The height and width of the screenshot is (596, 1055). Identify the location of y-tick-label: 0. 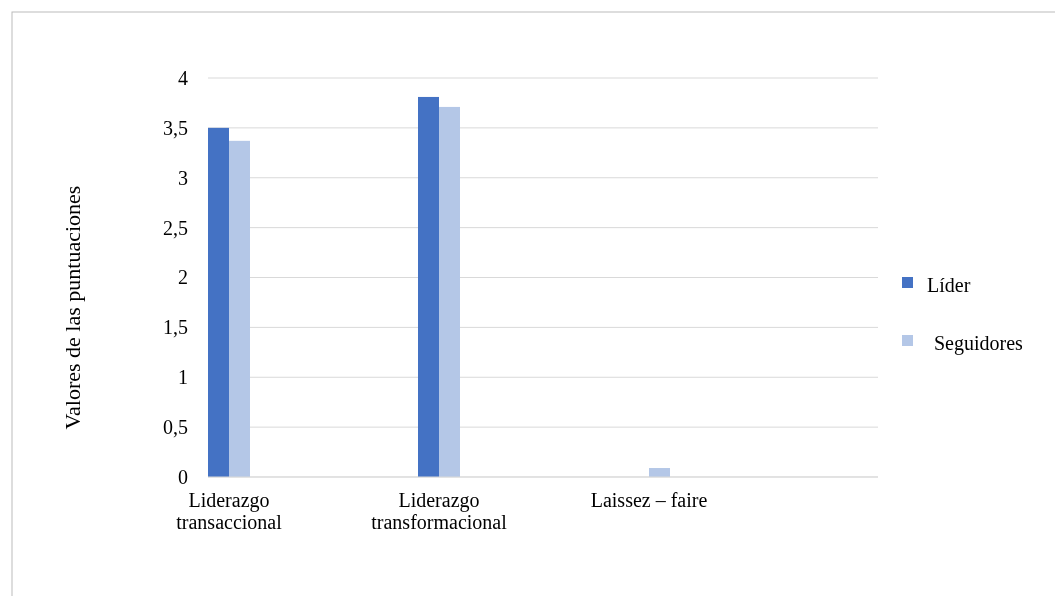
(183, 476).